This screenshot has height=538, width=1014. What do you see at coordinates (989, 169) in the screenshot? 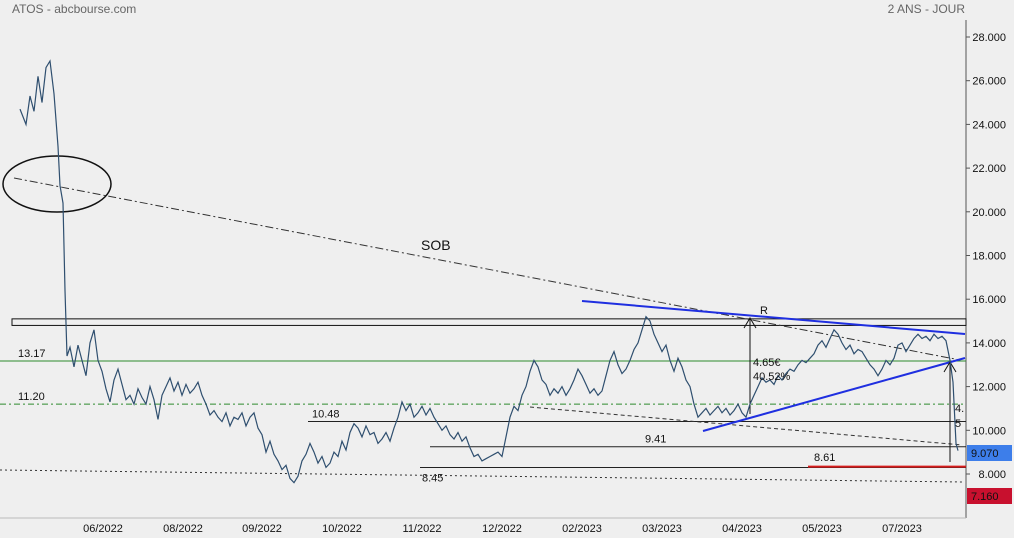
I see `y-tick-label: 22.000` at bounding box center [989, 169].